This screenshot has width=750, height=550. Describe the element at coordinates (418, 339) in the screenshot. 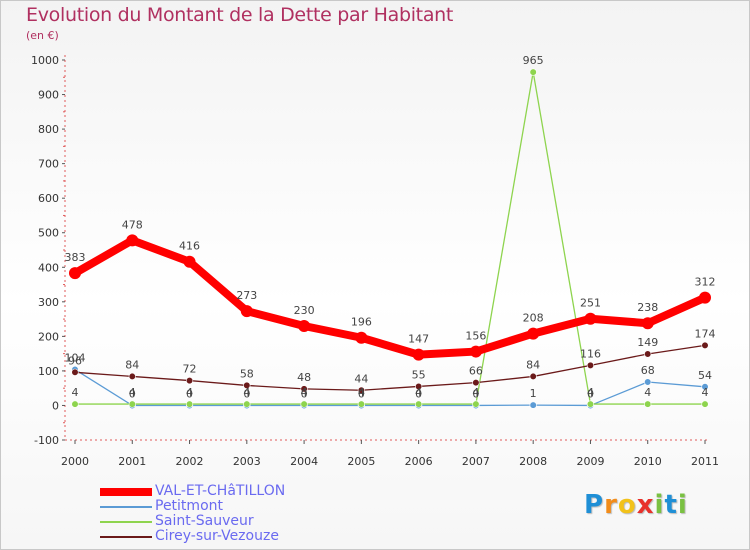

I see `data-label: 147` at that location.